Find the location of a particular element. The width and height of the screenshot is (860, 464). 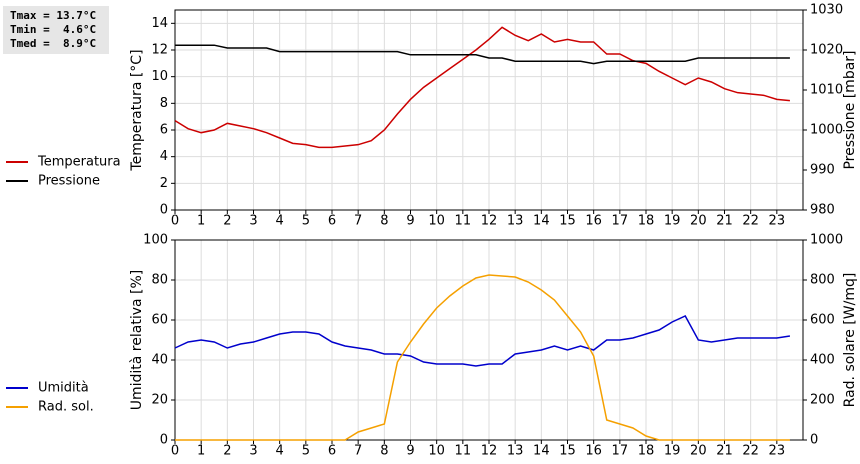

y2-axis-label: Pressione [mbar] is located at coordinates (850, 109).